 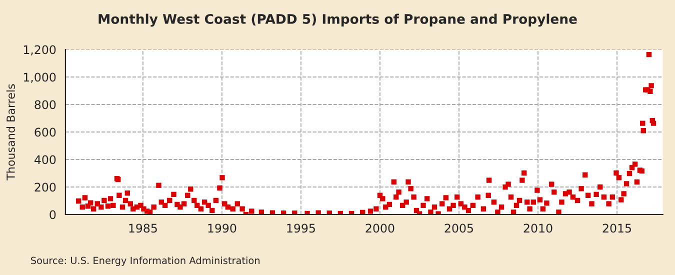 What do you see at coordinates (53, 215) in the screenshot?
I see `y-tick-label: 0` at bounding box center [53, 215].